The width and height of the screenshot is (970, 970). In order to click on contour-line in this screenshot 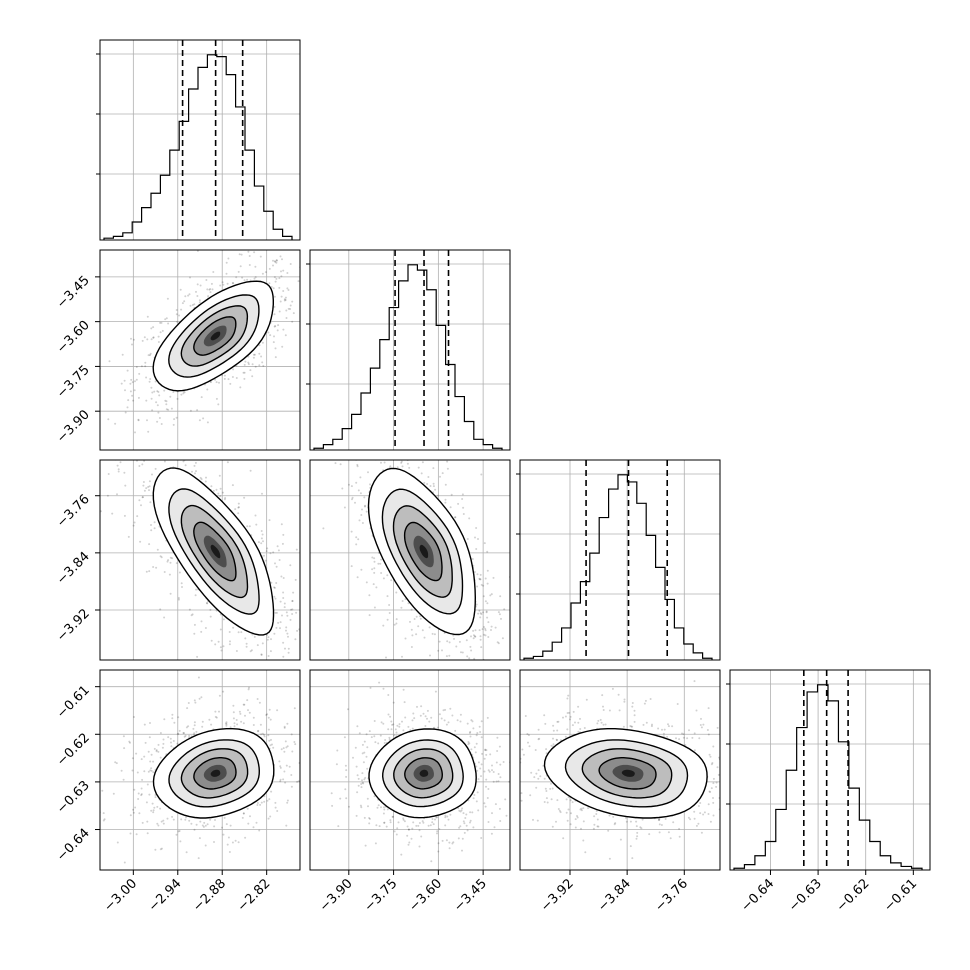, I will do `click(422, 773)`.